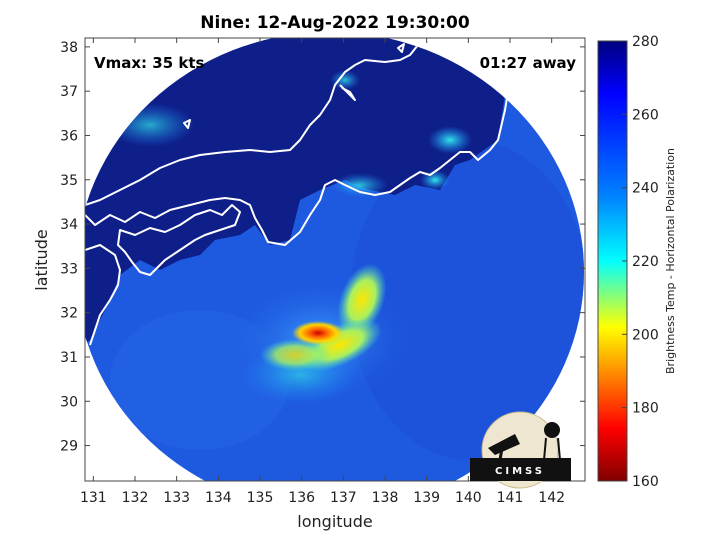  Describe the element at coordinates (645, 262) in the screenshot. I see `colorbar-tick-label: 220` at that location.